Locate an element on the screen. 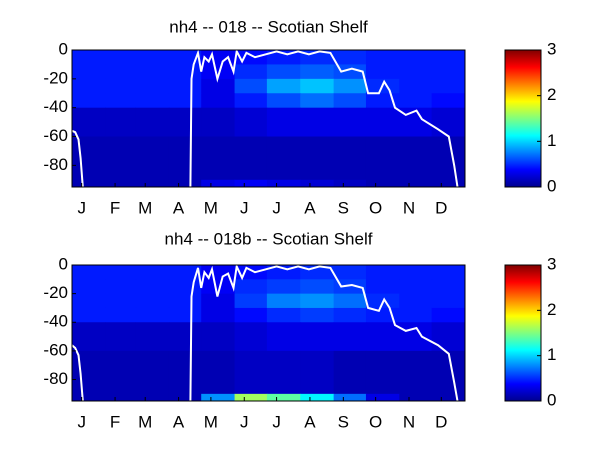 Image resolution: width=600 pixels, height=450 pixels. chart-title: nh4 -- 018 -- Scotian Shelf is located at coordinates (268, 26).